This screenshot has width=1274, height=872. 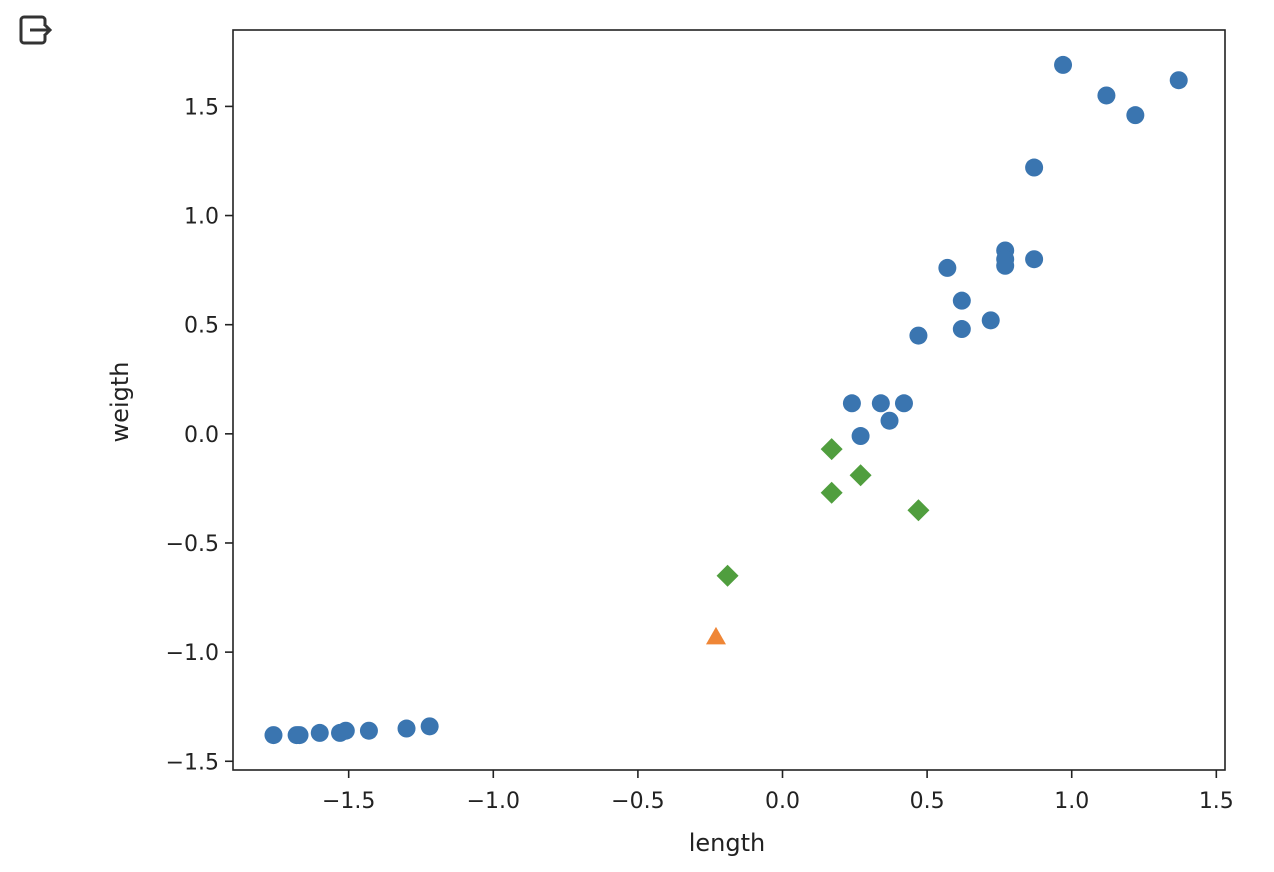 What do you see at coordinates (120, 402) in the screenshot?
I see `y-axis-title: weigth` at bounding box center [120, 402].